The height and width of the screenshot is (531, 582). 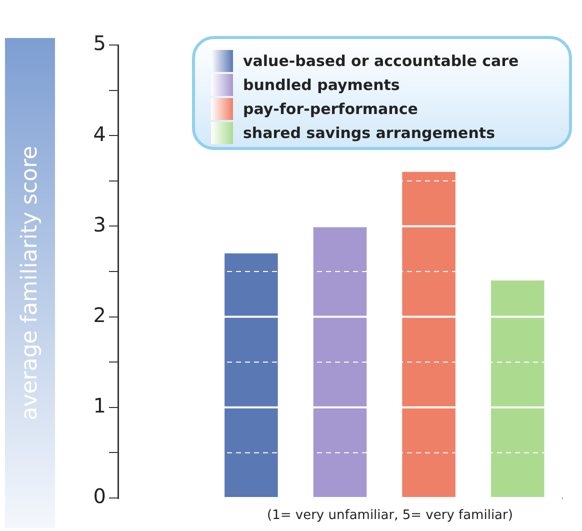 What do you see at coordinates (99, 315) in the screenshot?
I see `y-tick-label: 2` at bounding box center [99, 315].